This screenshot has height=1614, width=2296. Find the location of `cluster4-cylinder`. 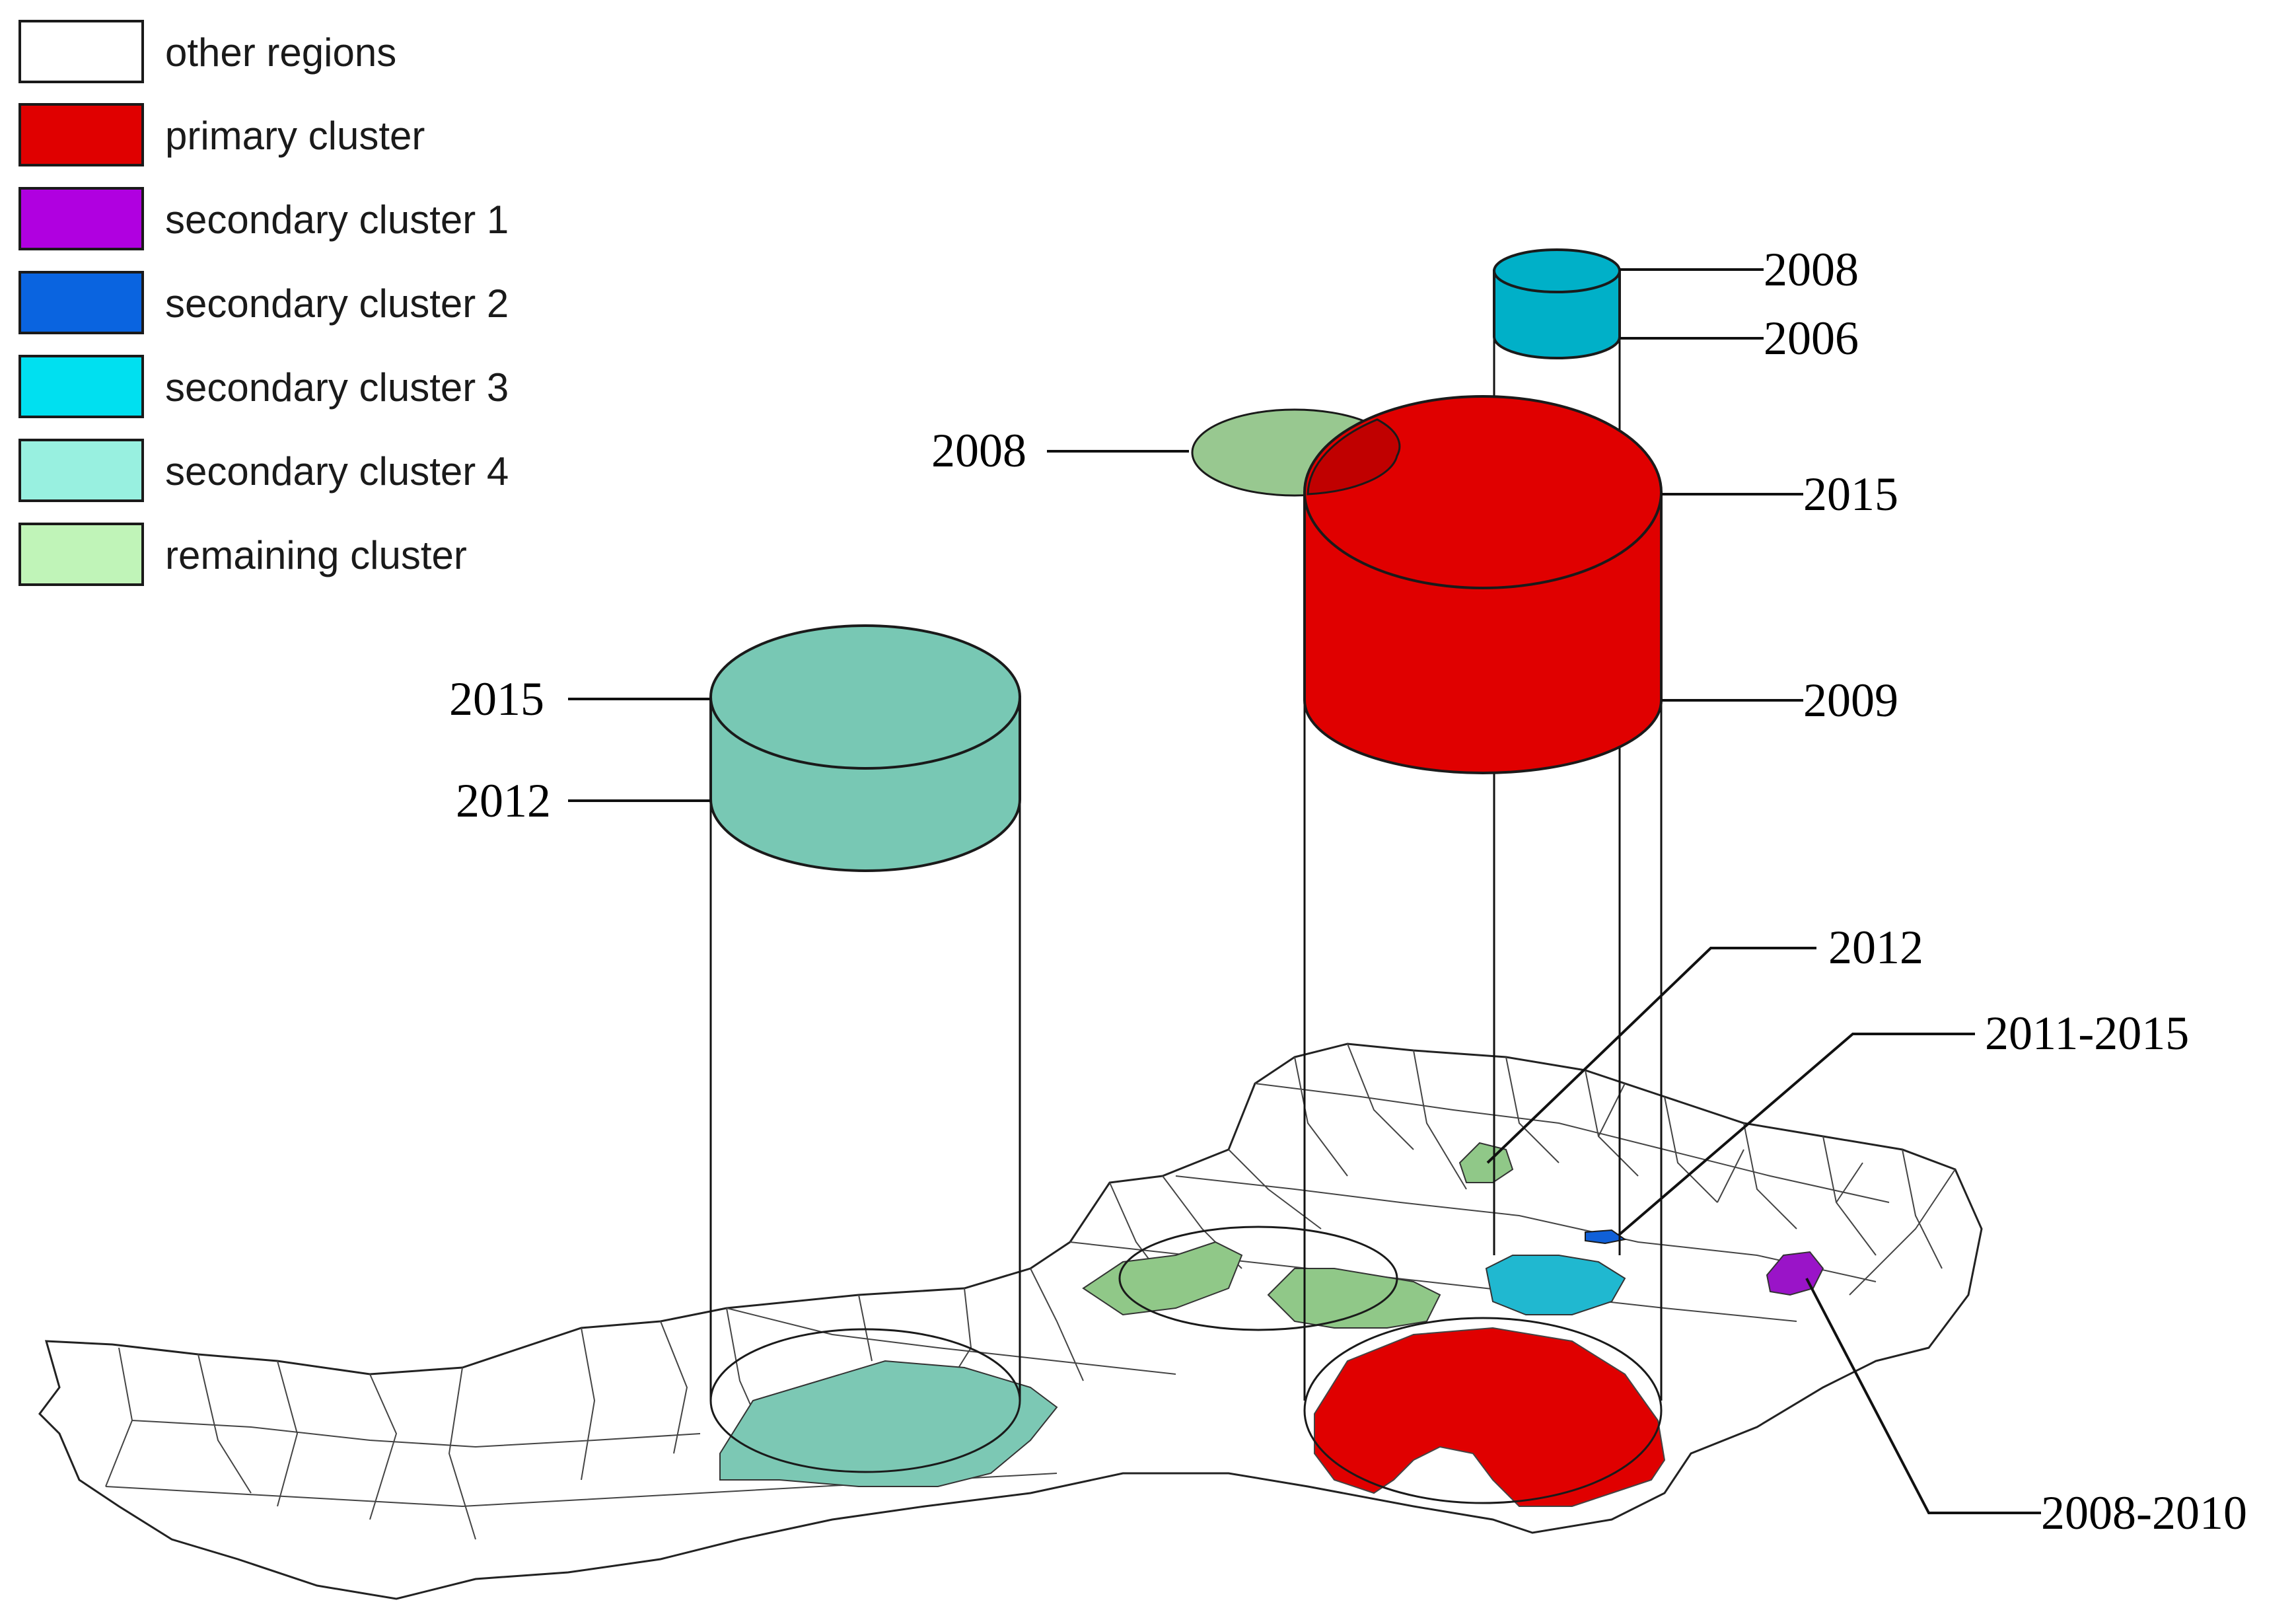

cluster4-cylinder is located at coordinates (865, 748).